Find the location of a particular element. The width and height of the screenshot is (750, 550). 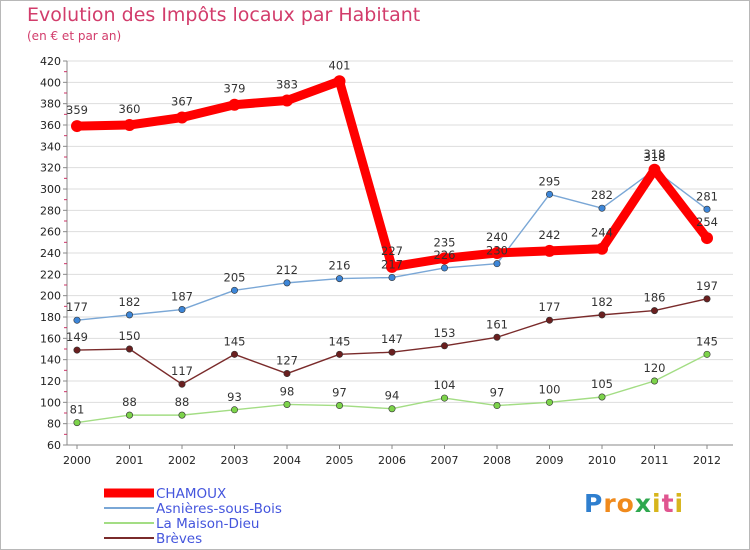

data-label: 149 is located at coordinates (77, 337).